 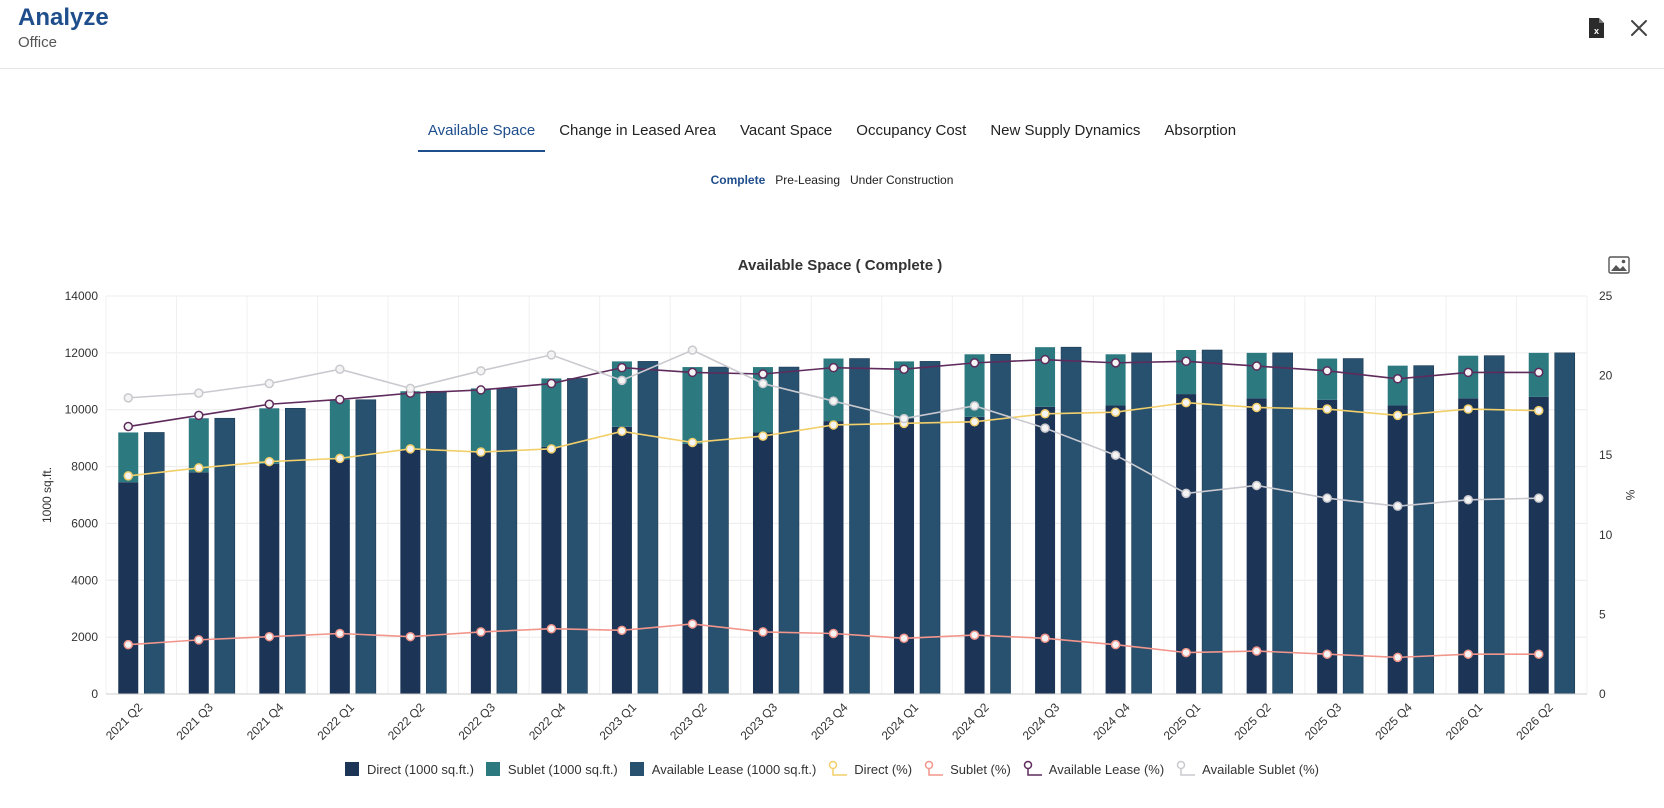 What do you see at coordinates (1323, 721) in the screenshot?
I see `x-tick-label: 2025 Q3` at bounding box center [1323, 721].